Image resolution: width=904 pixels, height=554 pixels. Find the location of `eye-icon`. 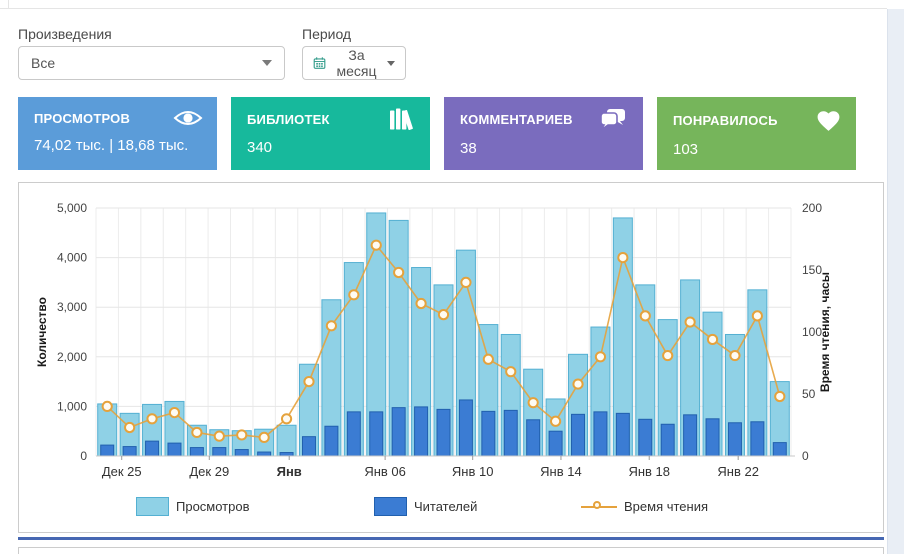

eye-icon is located at coordinates (188, 118).